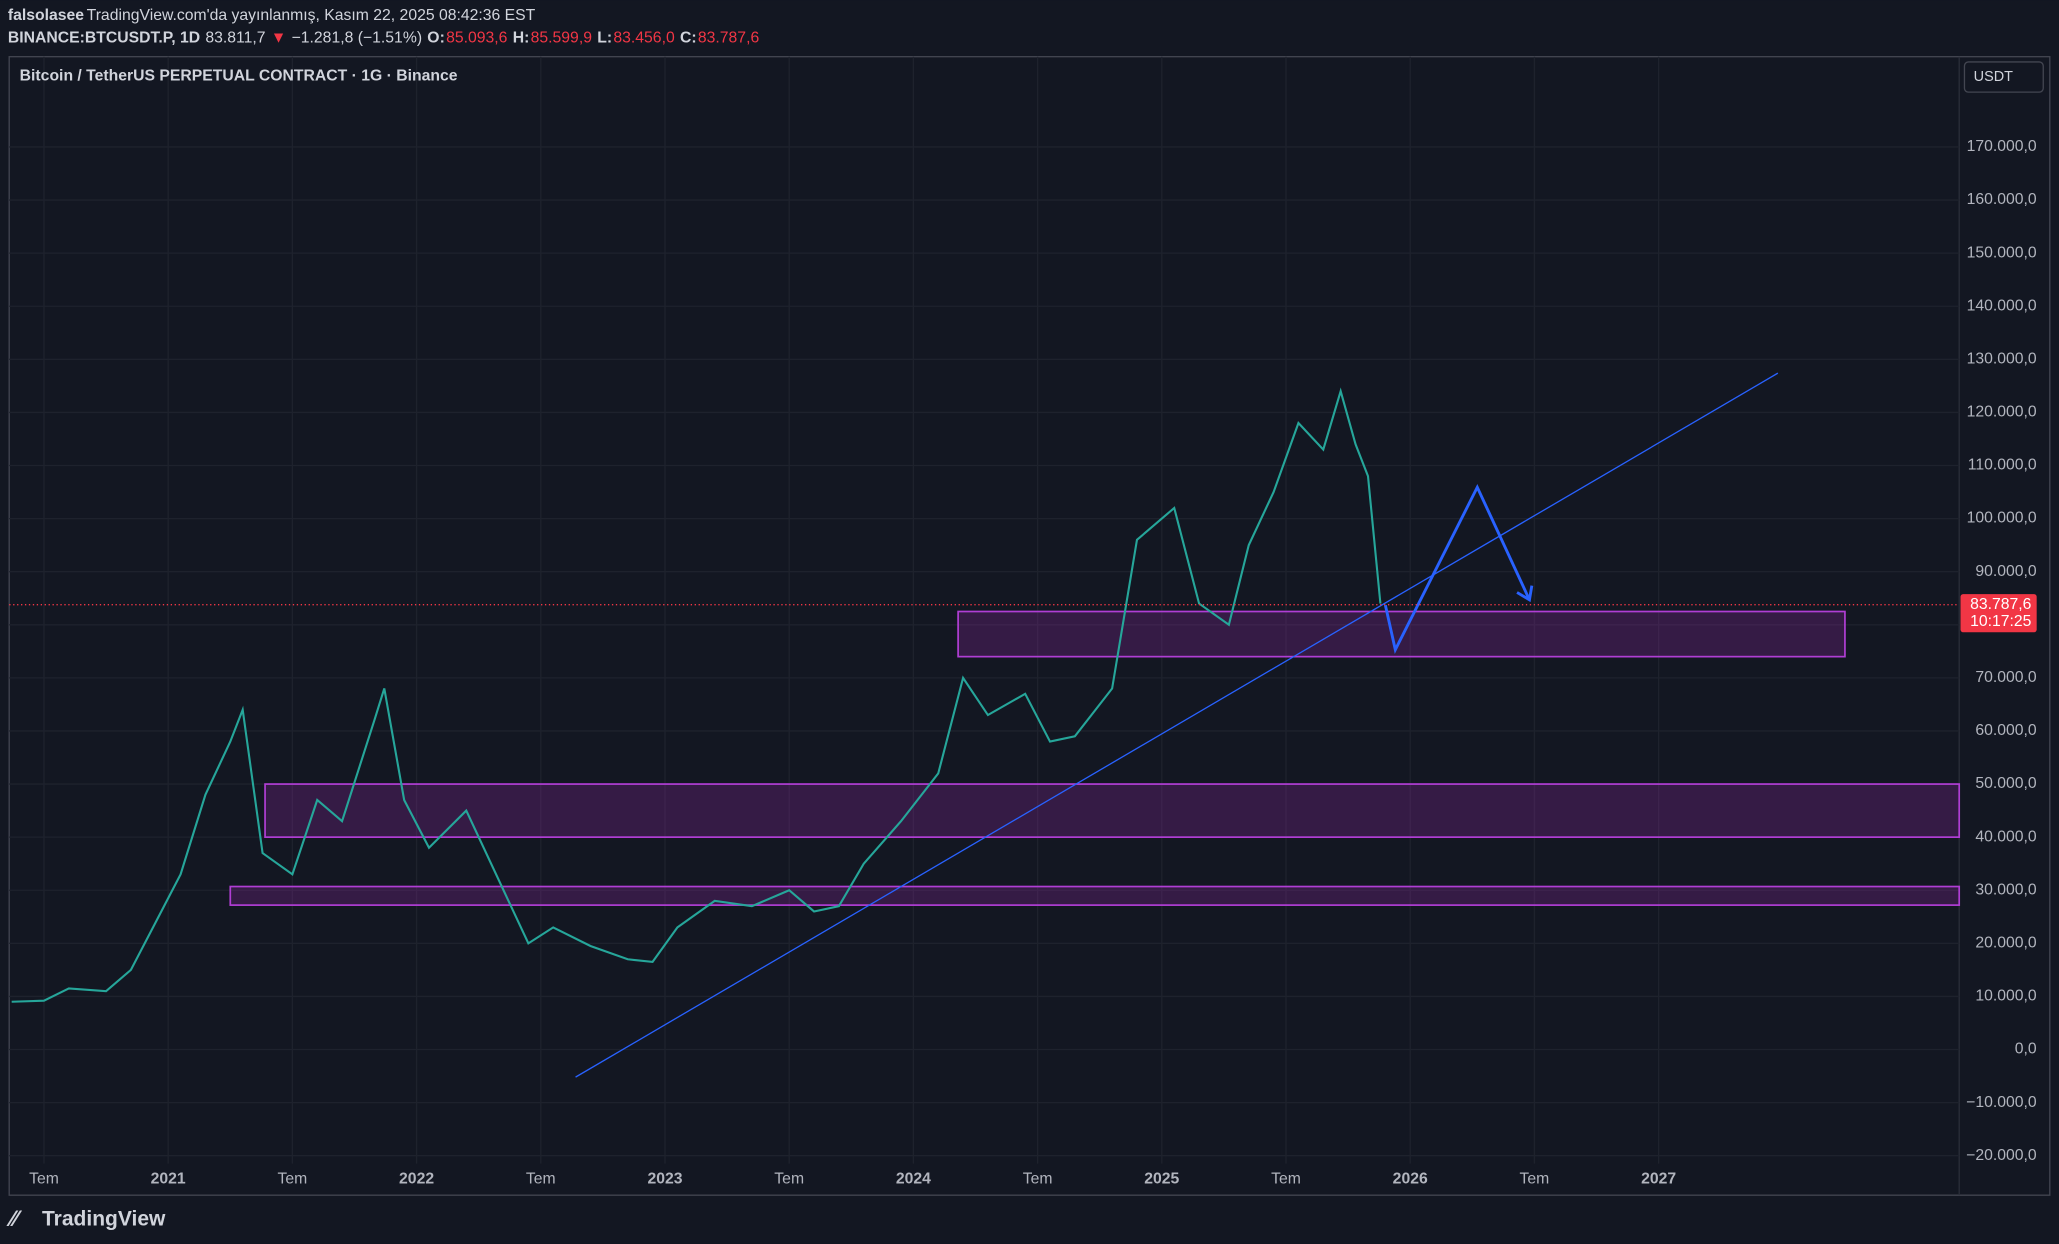  What do you see at coordinates (2002, 358) in the screenshot?
I see `y-tick-label: 130.000,0` at bounding box center [2002, 358].